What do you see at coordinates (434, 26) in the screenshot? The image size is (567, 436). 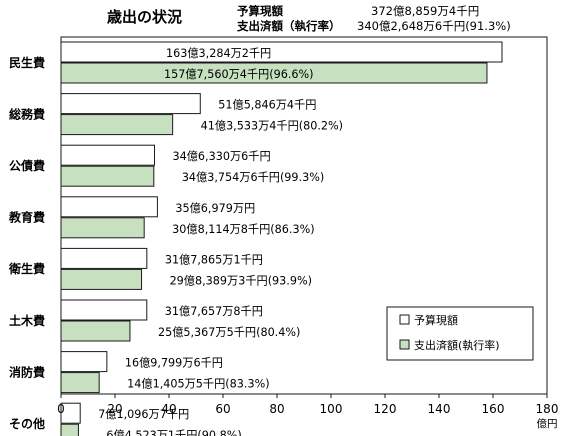 I see `summary-spent-value: 340億2,648万6千円(91.3%)` at bounding box center [434, 26].